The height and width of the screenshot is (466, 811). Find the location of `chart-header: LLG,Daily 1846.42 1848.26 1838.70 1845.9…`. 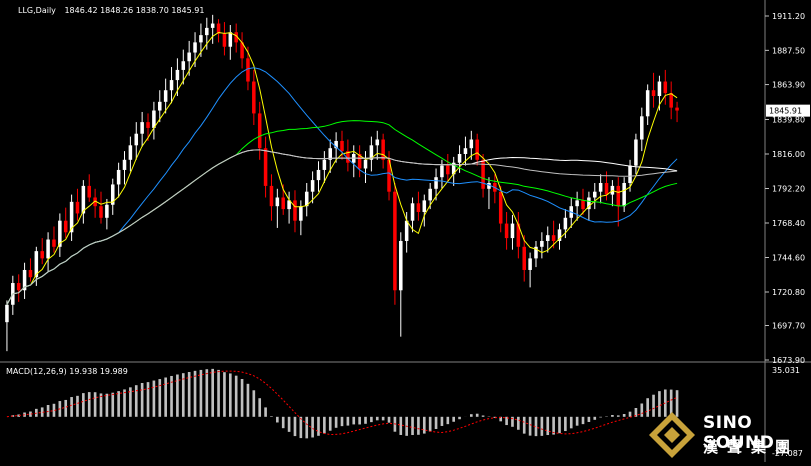

chart-header: LLG,Daily 1846.42 1848.26 1838.70 1845.9… is located at coordinates (111, 10).